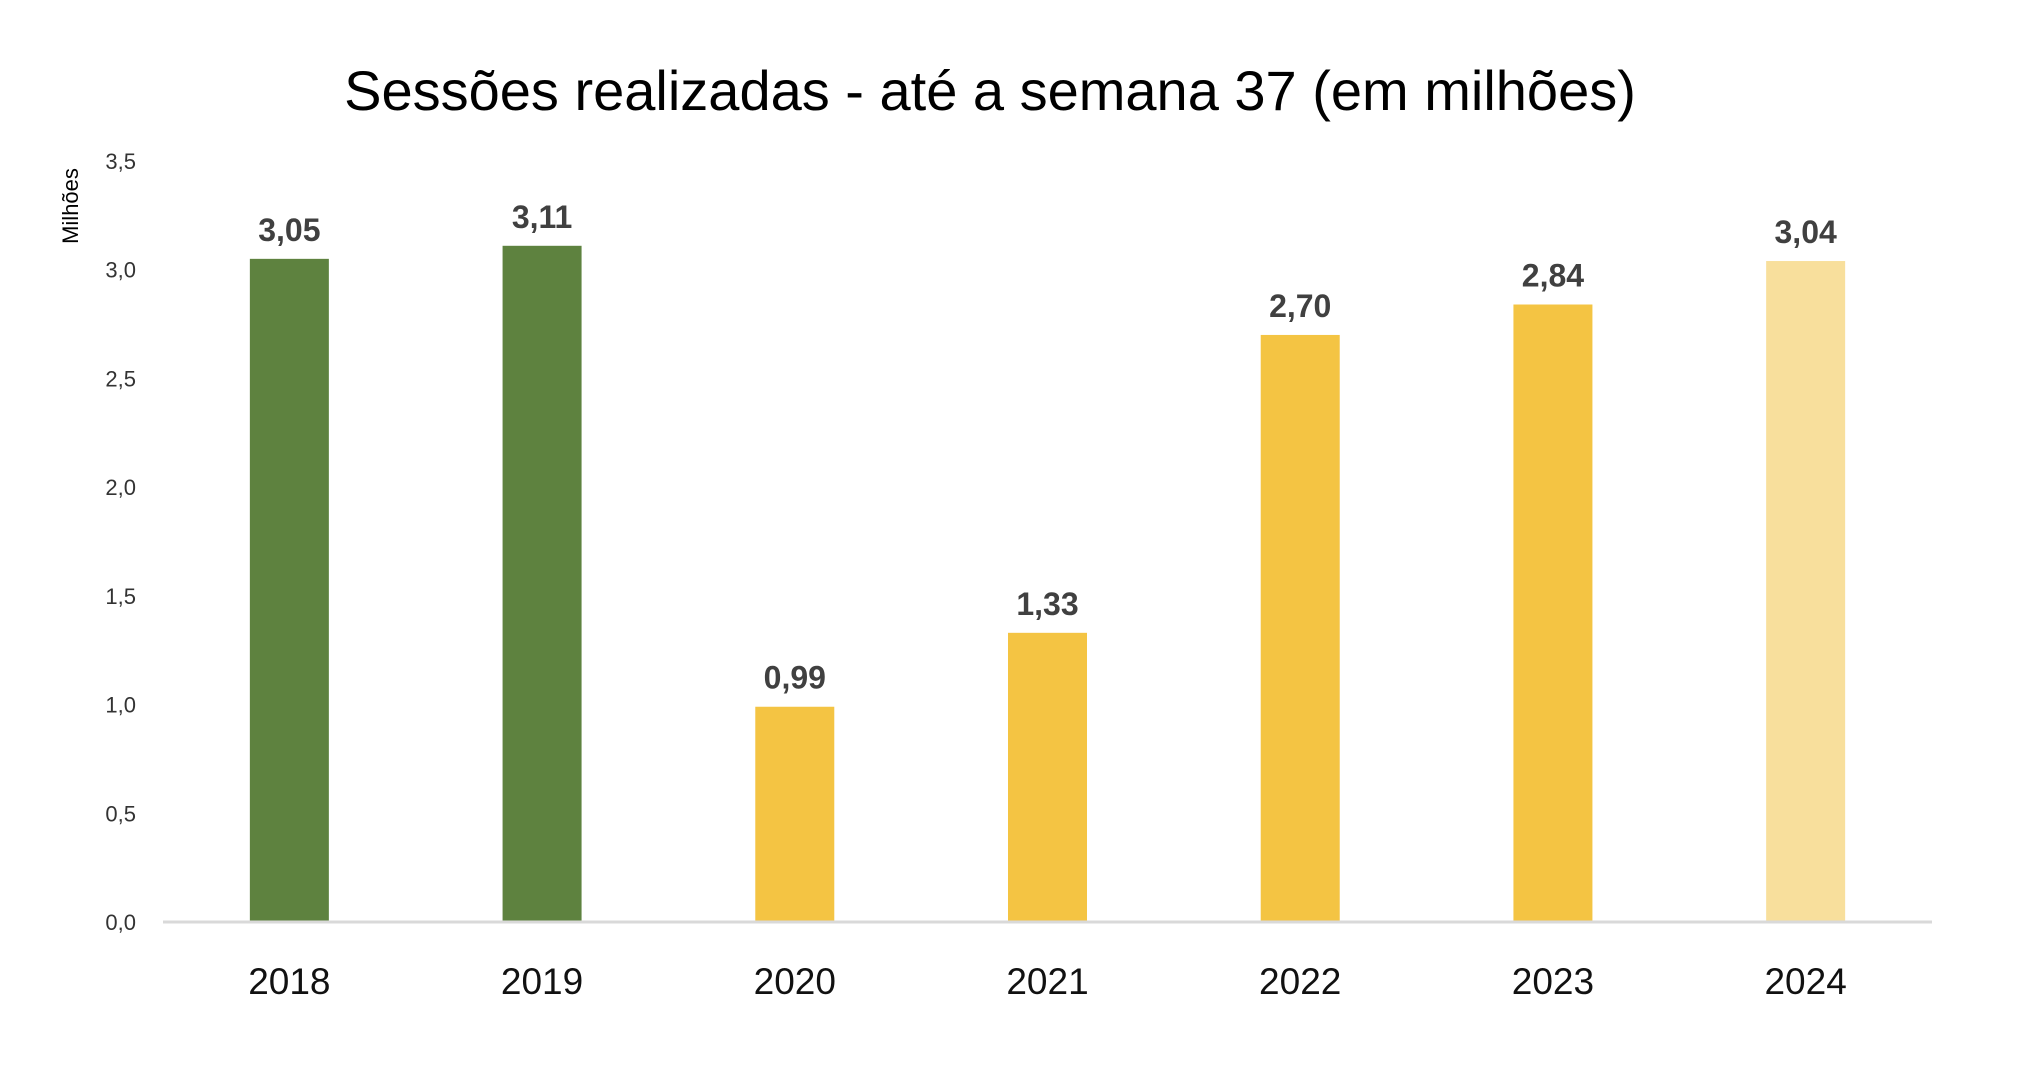 This screenshot has height=1082, width=2040. Describe the element at coordinates (120, 813) in the screenshot. I see `y-tick-label: 0,5` at that location.